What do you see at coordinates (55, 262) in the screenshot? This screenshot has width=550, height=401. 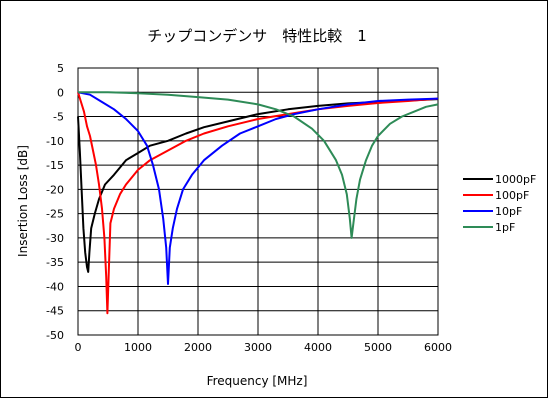 I see `y-tick-label-8: -35` at bounding box center [55, 262].